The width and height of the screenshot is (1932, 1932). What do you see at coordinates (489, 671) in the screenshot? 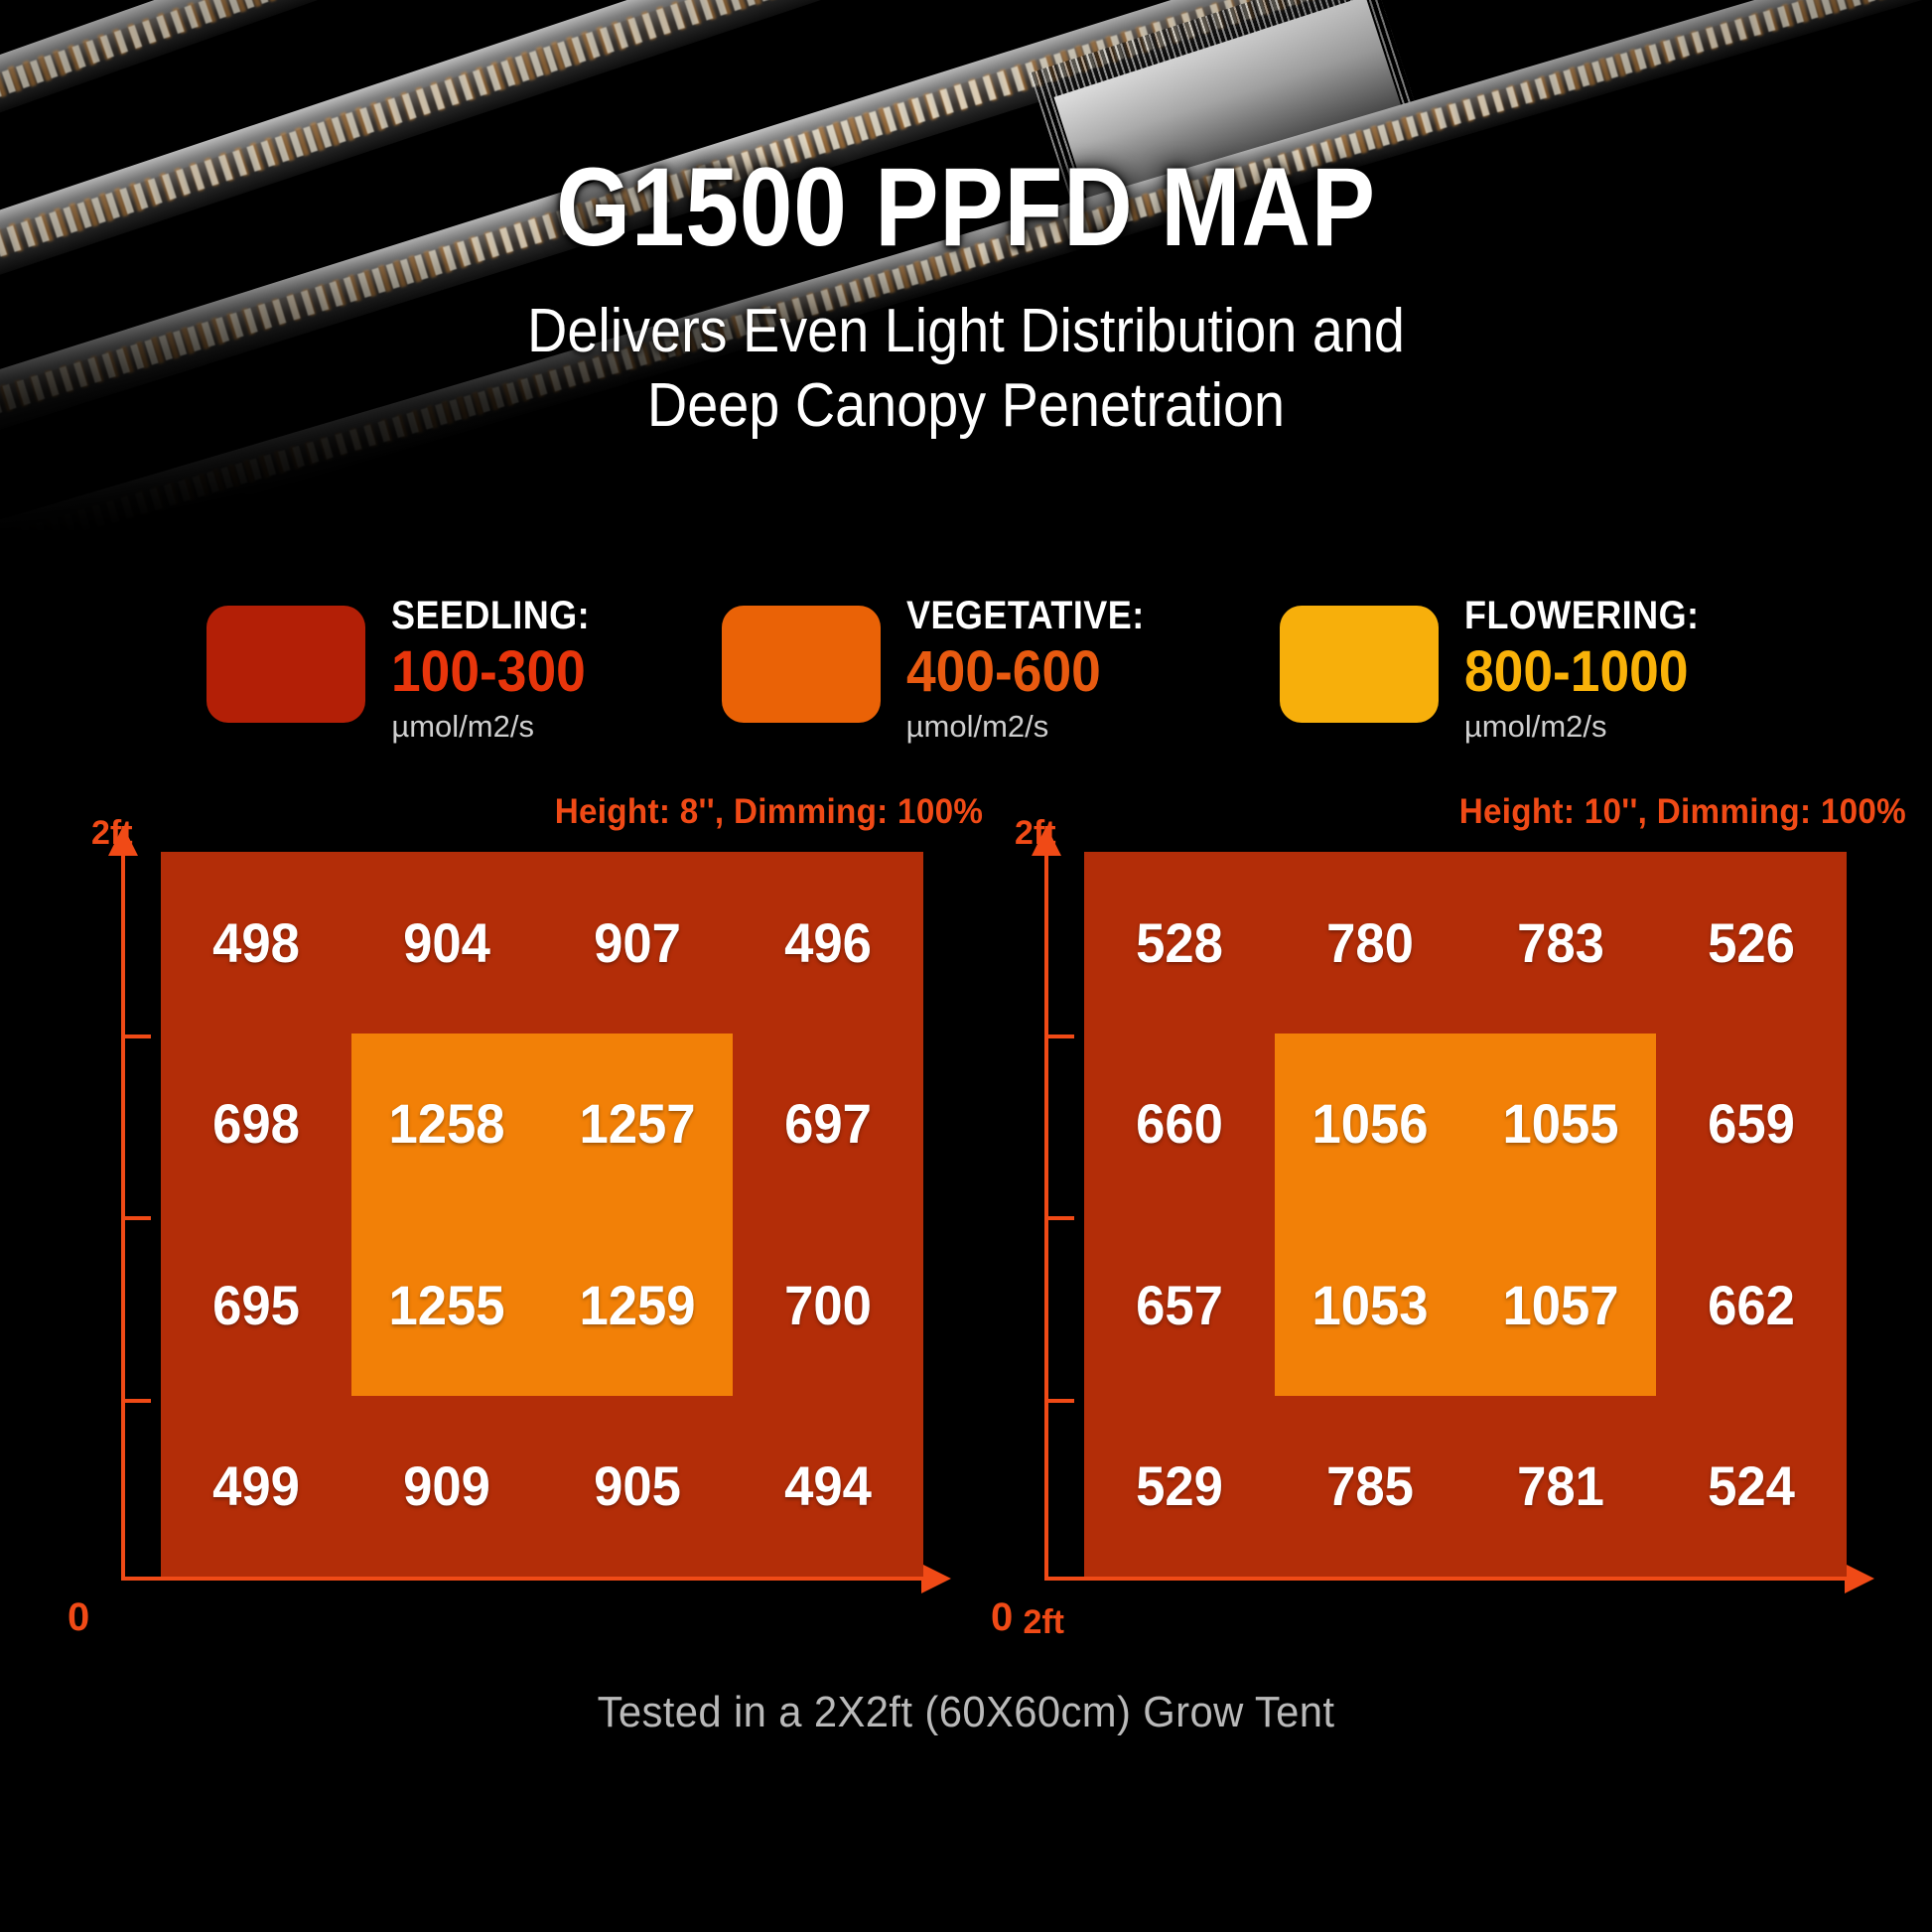
I see `legend-range-seedling: 100-300` at bounding box center [489, 671].